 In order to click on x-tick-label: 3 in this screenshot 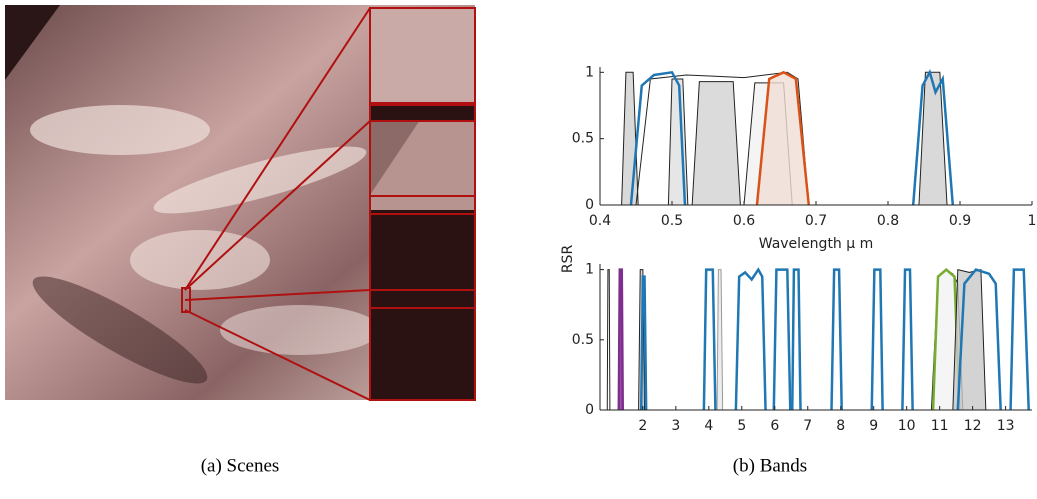, I will do `click(675, 426)`.